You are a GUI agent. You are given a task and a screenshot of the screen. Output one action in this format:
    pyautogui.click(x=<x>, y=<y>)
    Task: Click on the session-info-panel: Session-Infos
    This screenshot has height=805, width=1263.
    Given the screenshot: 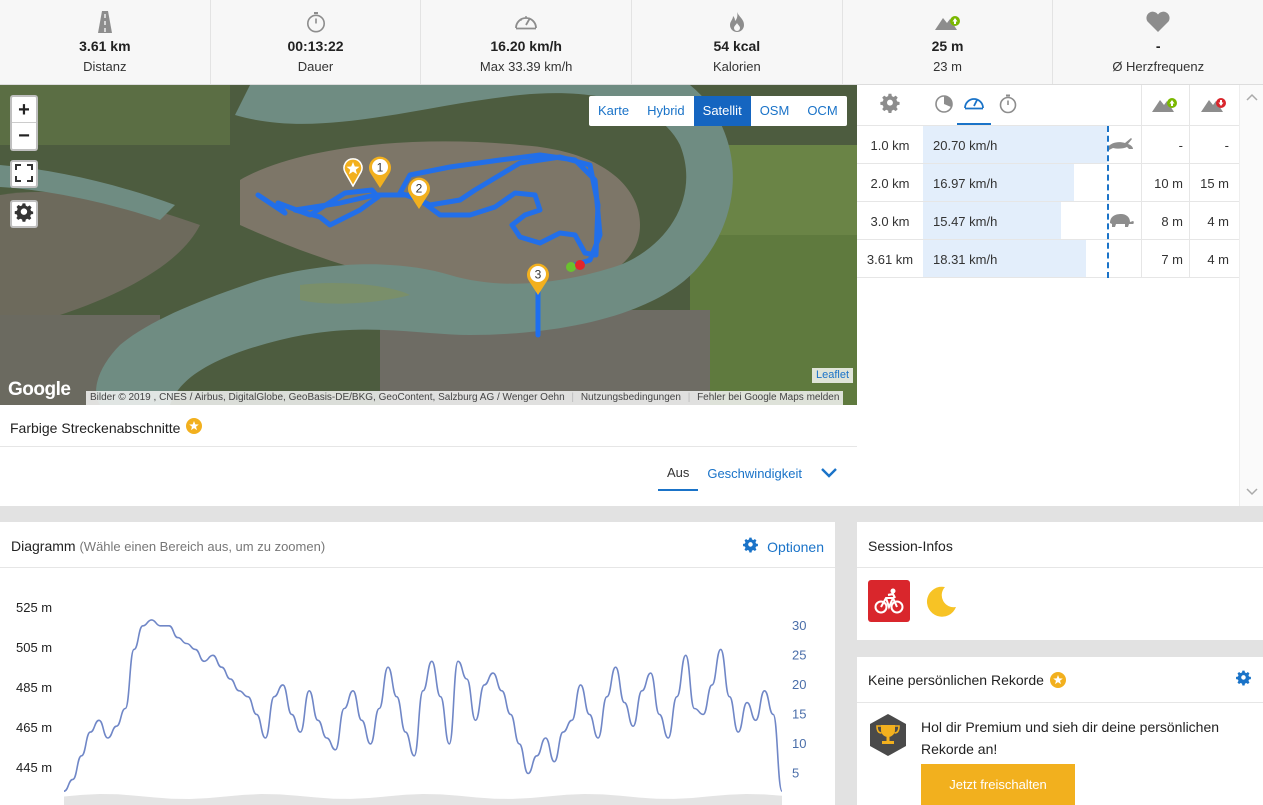 What is the action you would take?
    pyautogui.click(x=1060, y=581)
    